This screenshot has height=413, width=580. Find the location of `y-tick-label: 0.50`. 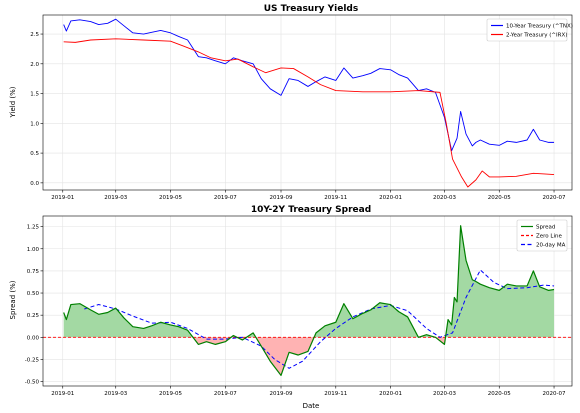

y-tick-label: 0.50 is located at coordinates (33, 294).